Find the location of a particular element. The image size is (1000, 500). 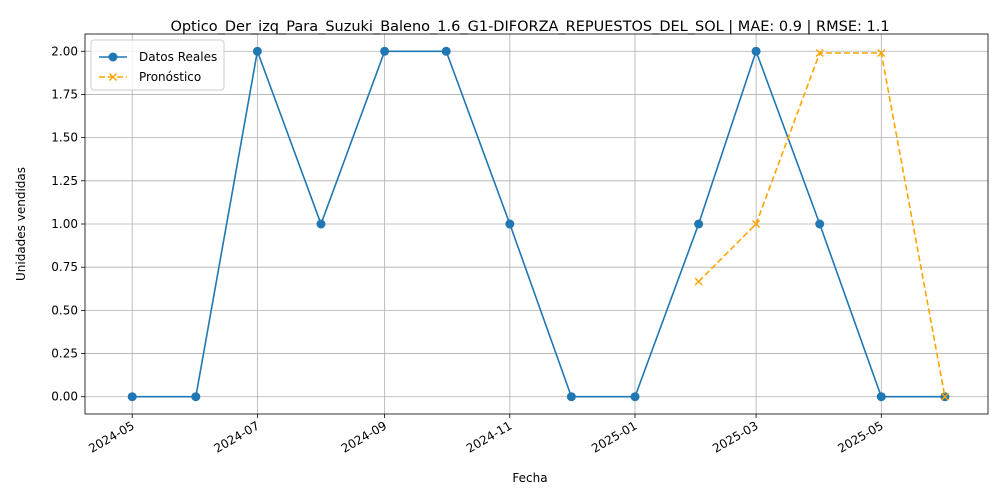

y-tick-label: 0.25 is located at coordinates (64, 354).